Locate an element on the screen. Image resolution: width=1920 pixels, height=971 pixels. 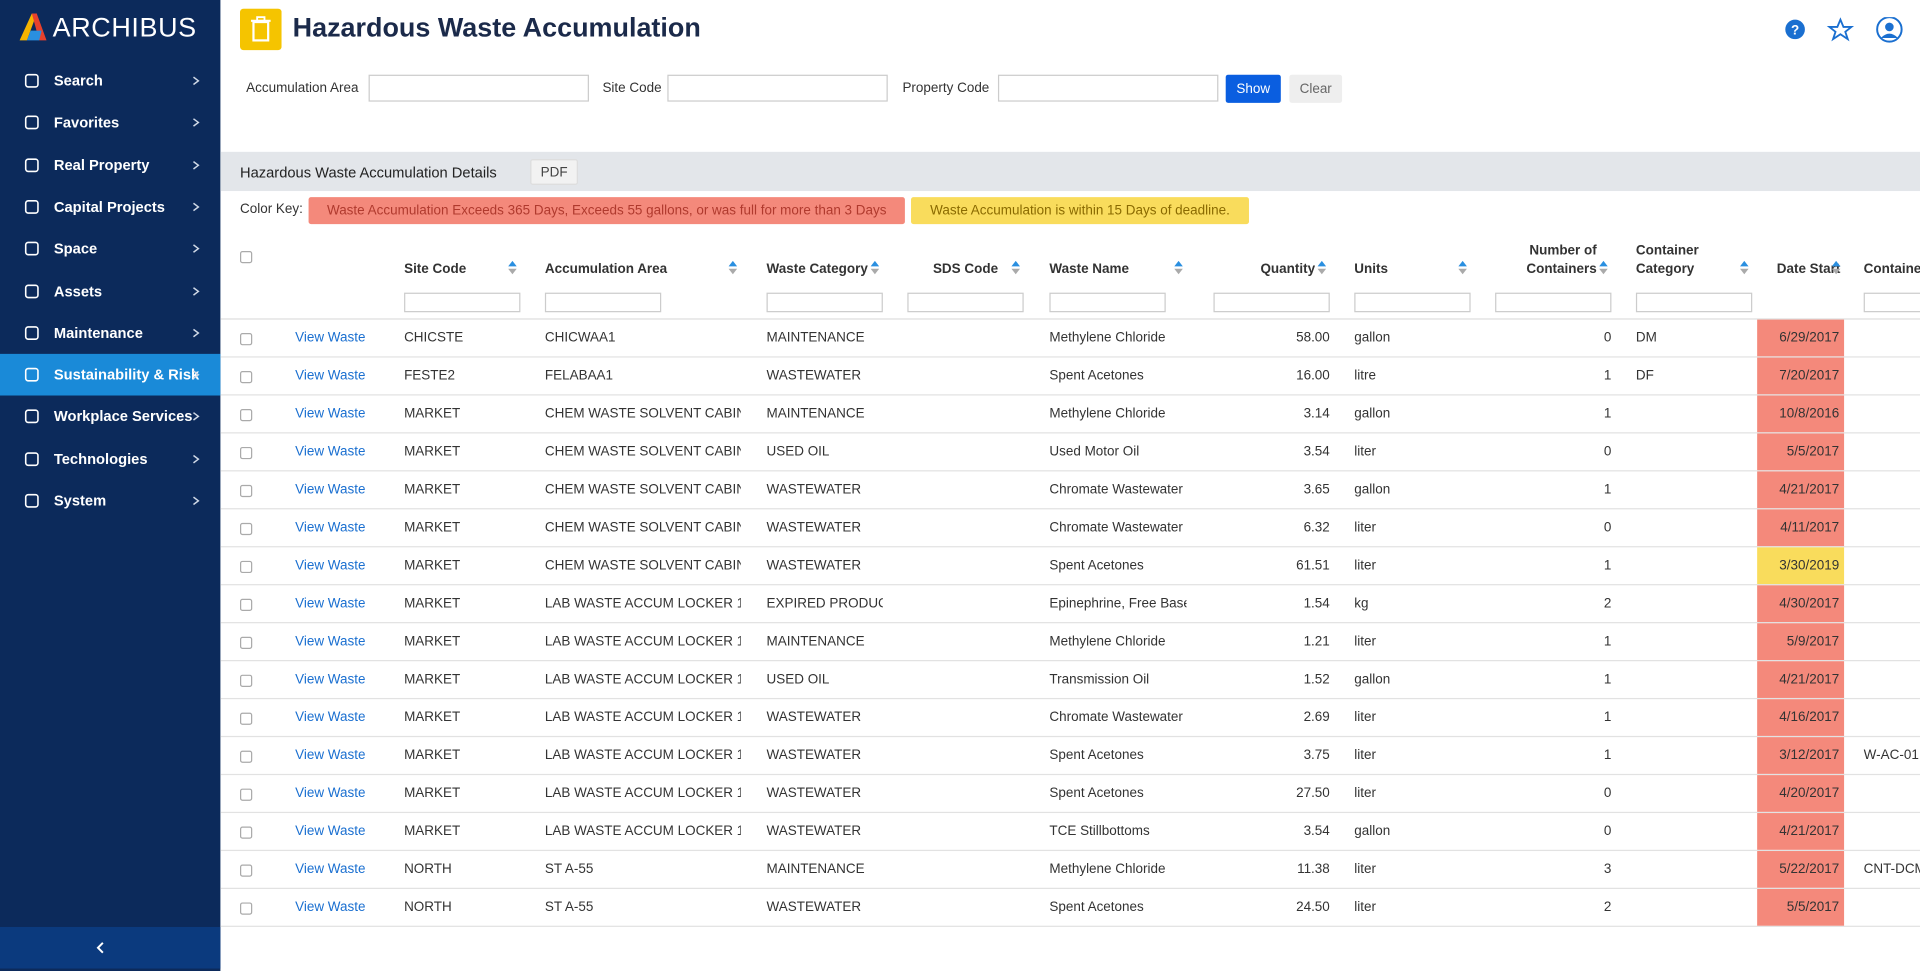
column-header: SDS Code is located at coordinates (965, 259).